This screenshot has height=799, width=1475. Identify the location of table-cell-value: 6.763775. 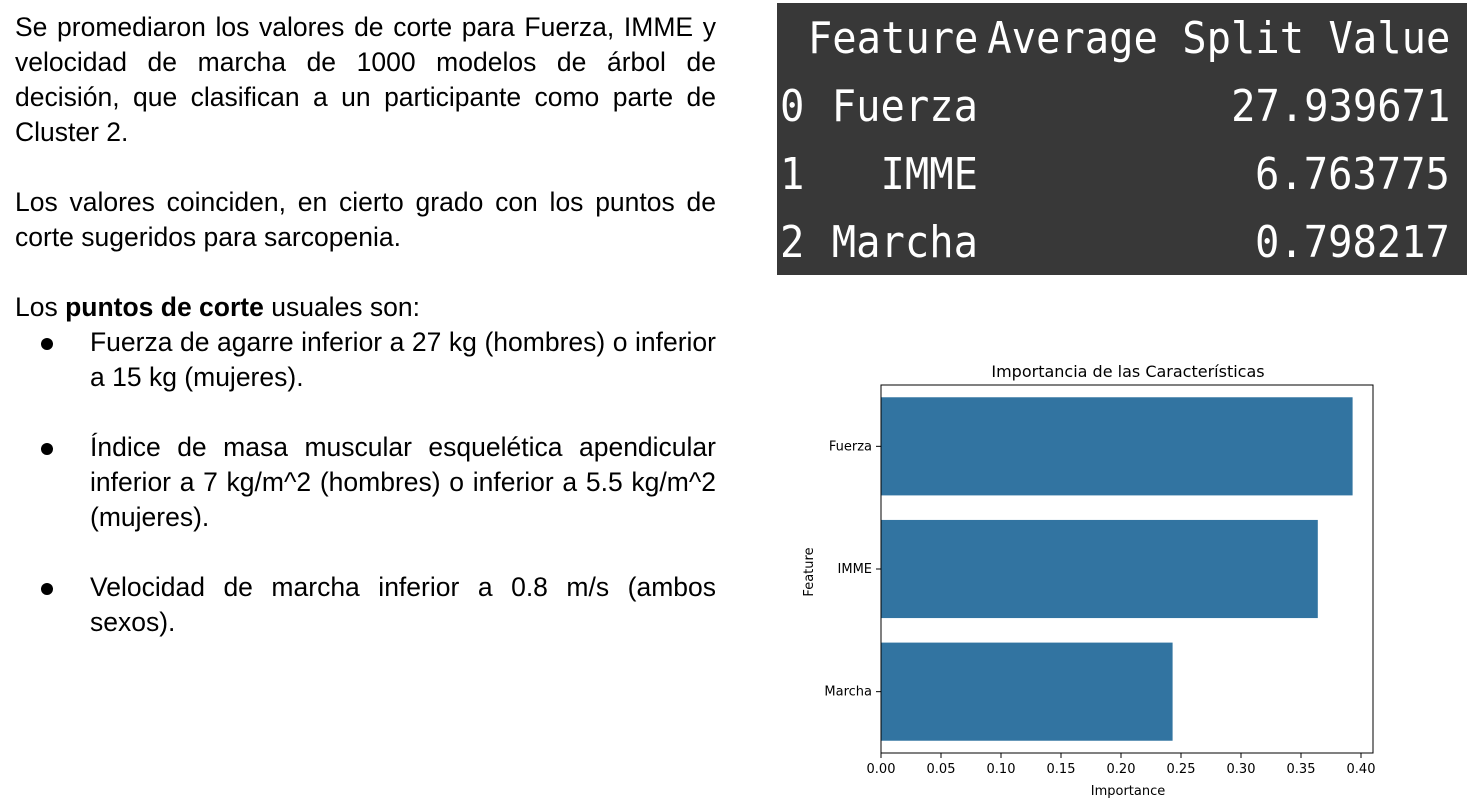
(1352, 174).